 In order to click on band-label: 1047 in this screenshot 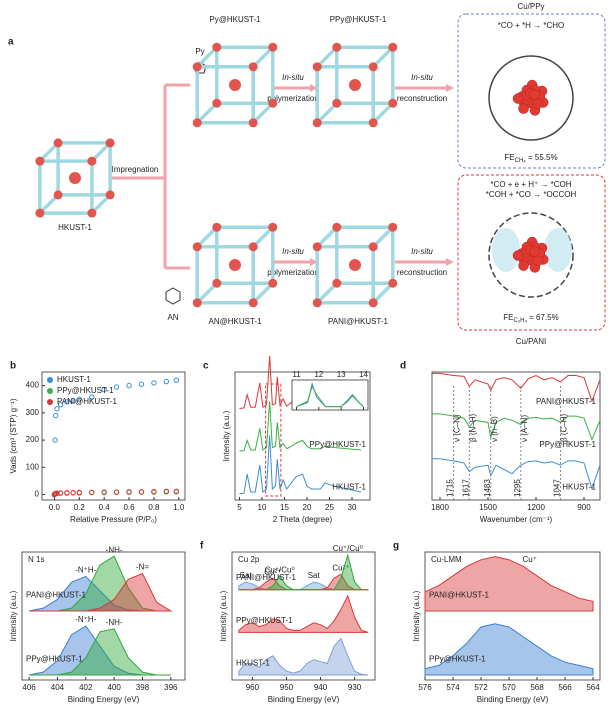, I will do `click(557, 488)`.